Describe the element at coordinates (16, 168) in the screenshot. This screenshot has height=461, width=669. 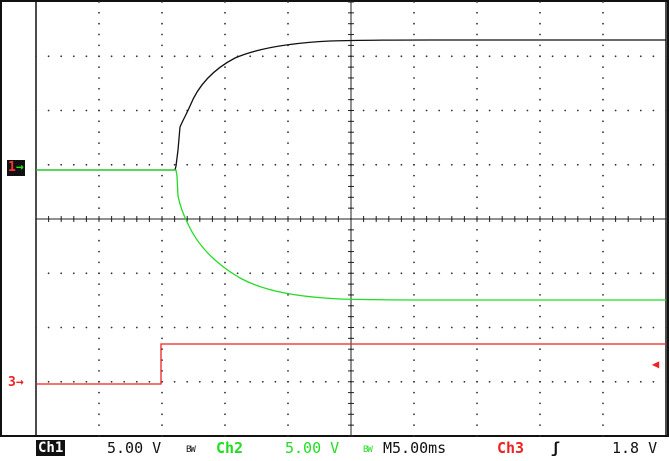
I see `ch1-ground-marker: 1→` at that location.